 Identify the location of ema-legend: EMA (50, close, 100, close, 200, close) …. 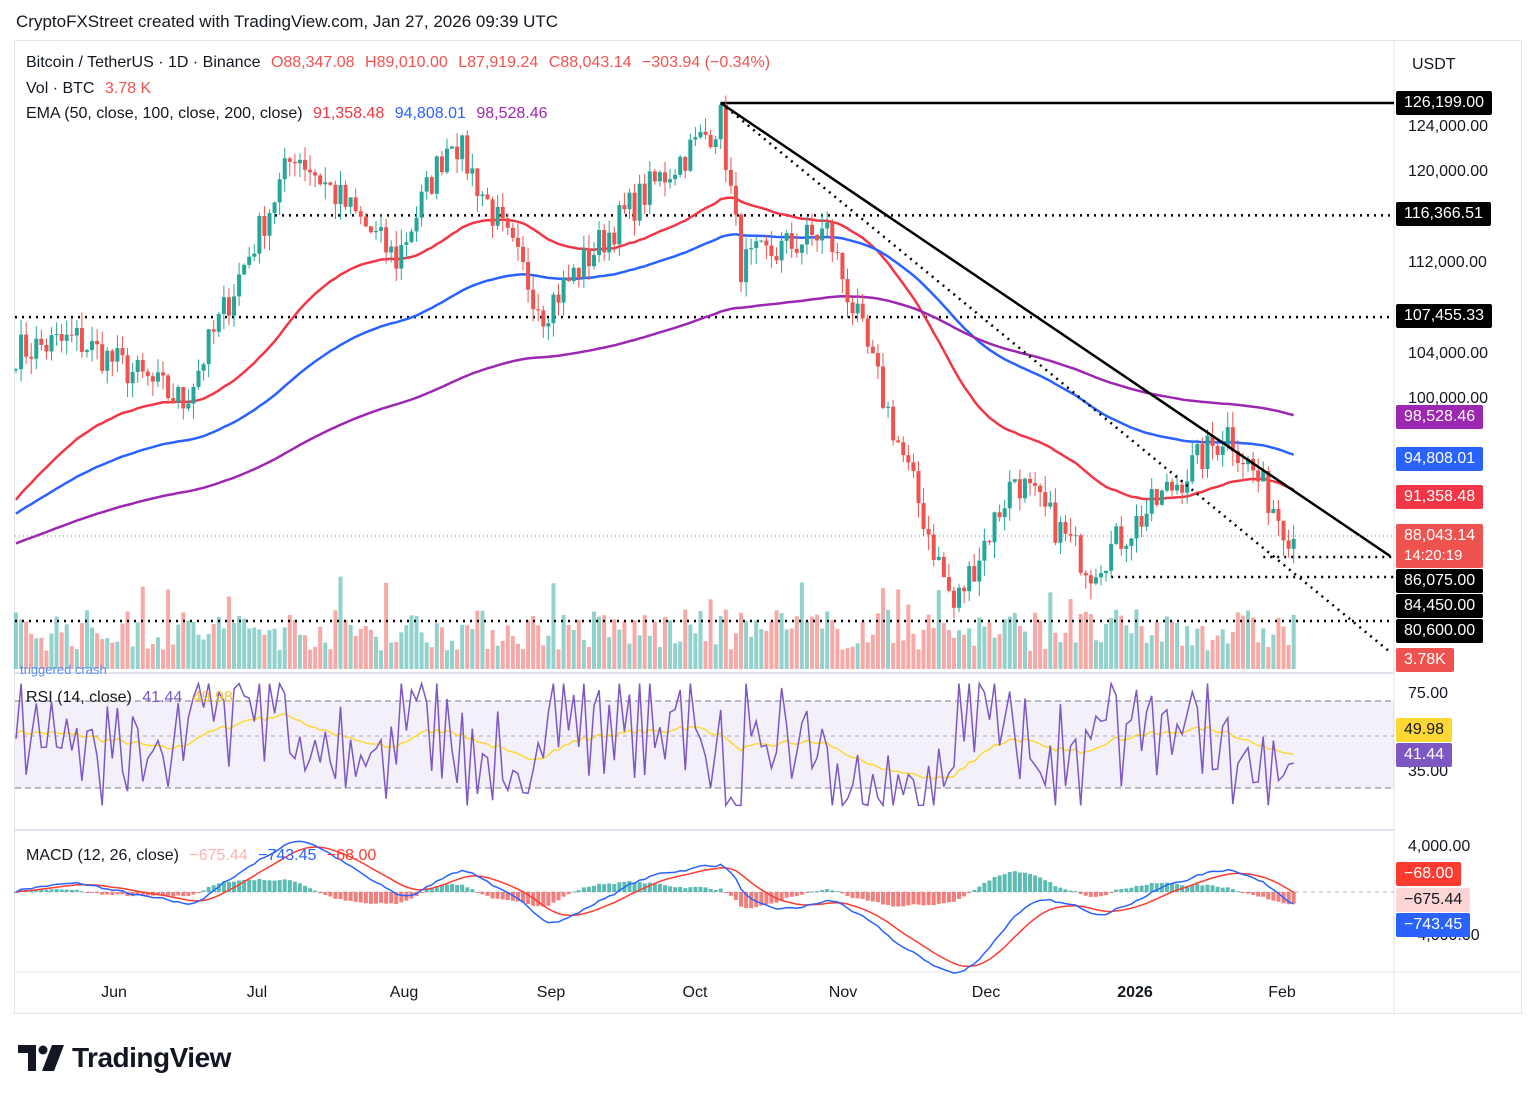
(290, 114).